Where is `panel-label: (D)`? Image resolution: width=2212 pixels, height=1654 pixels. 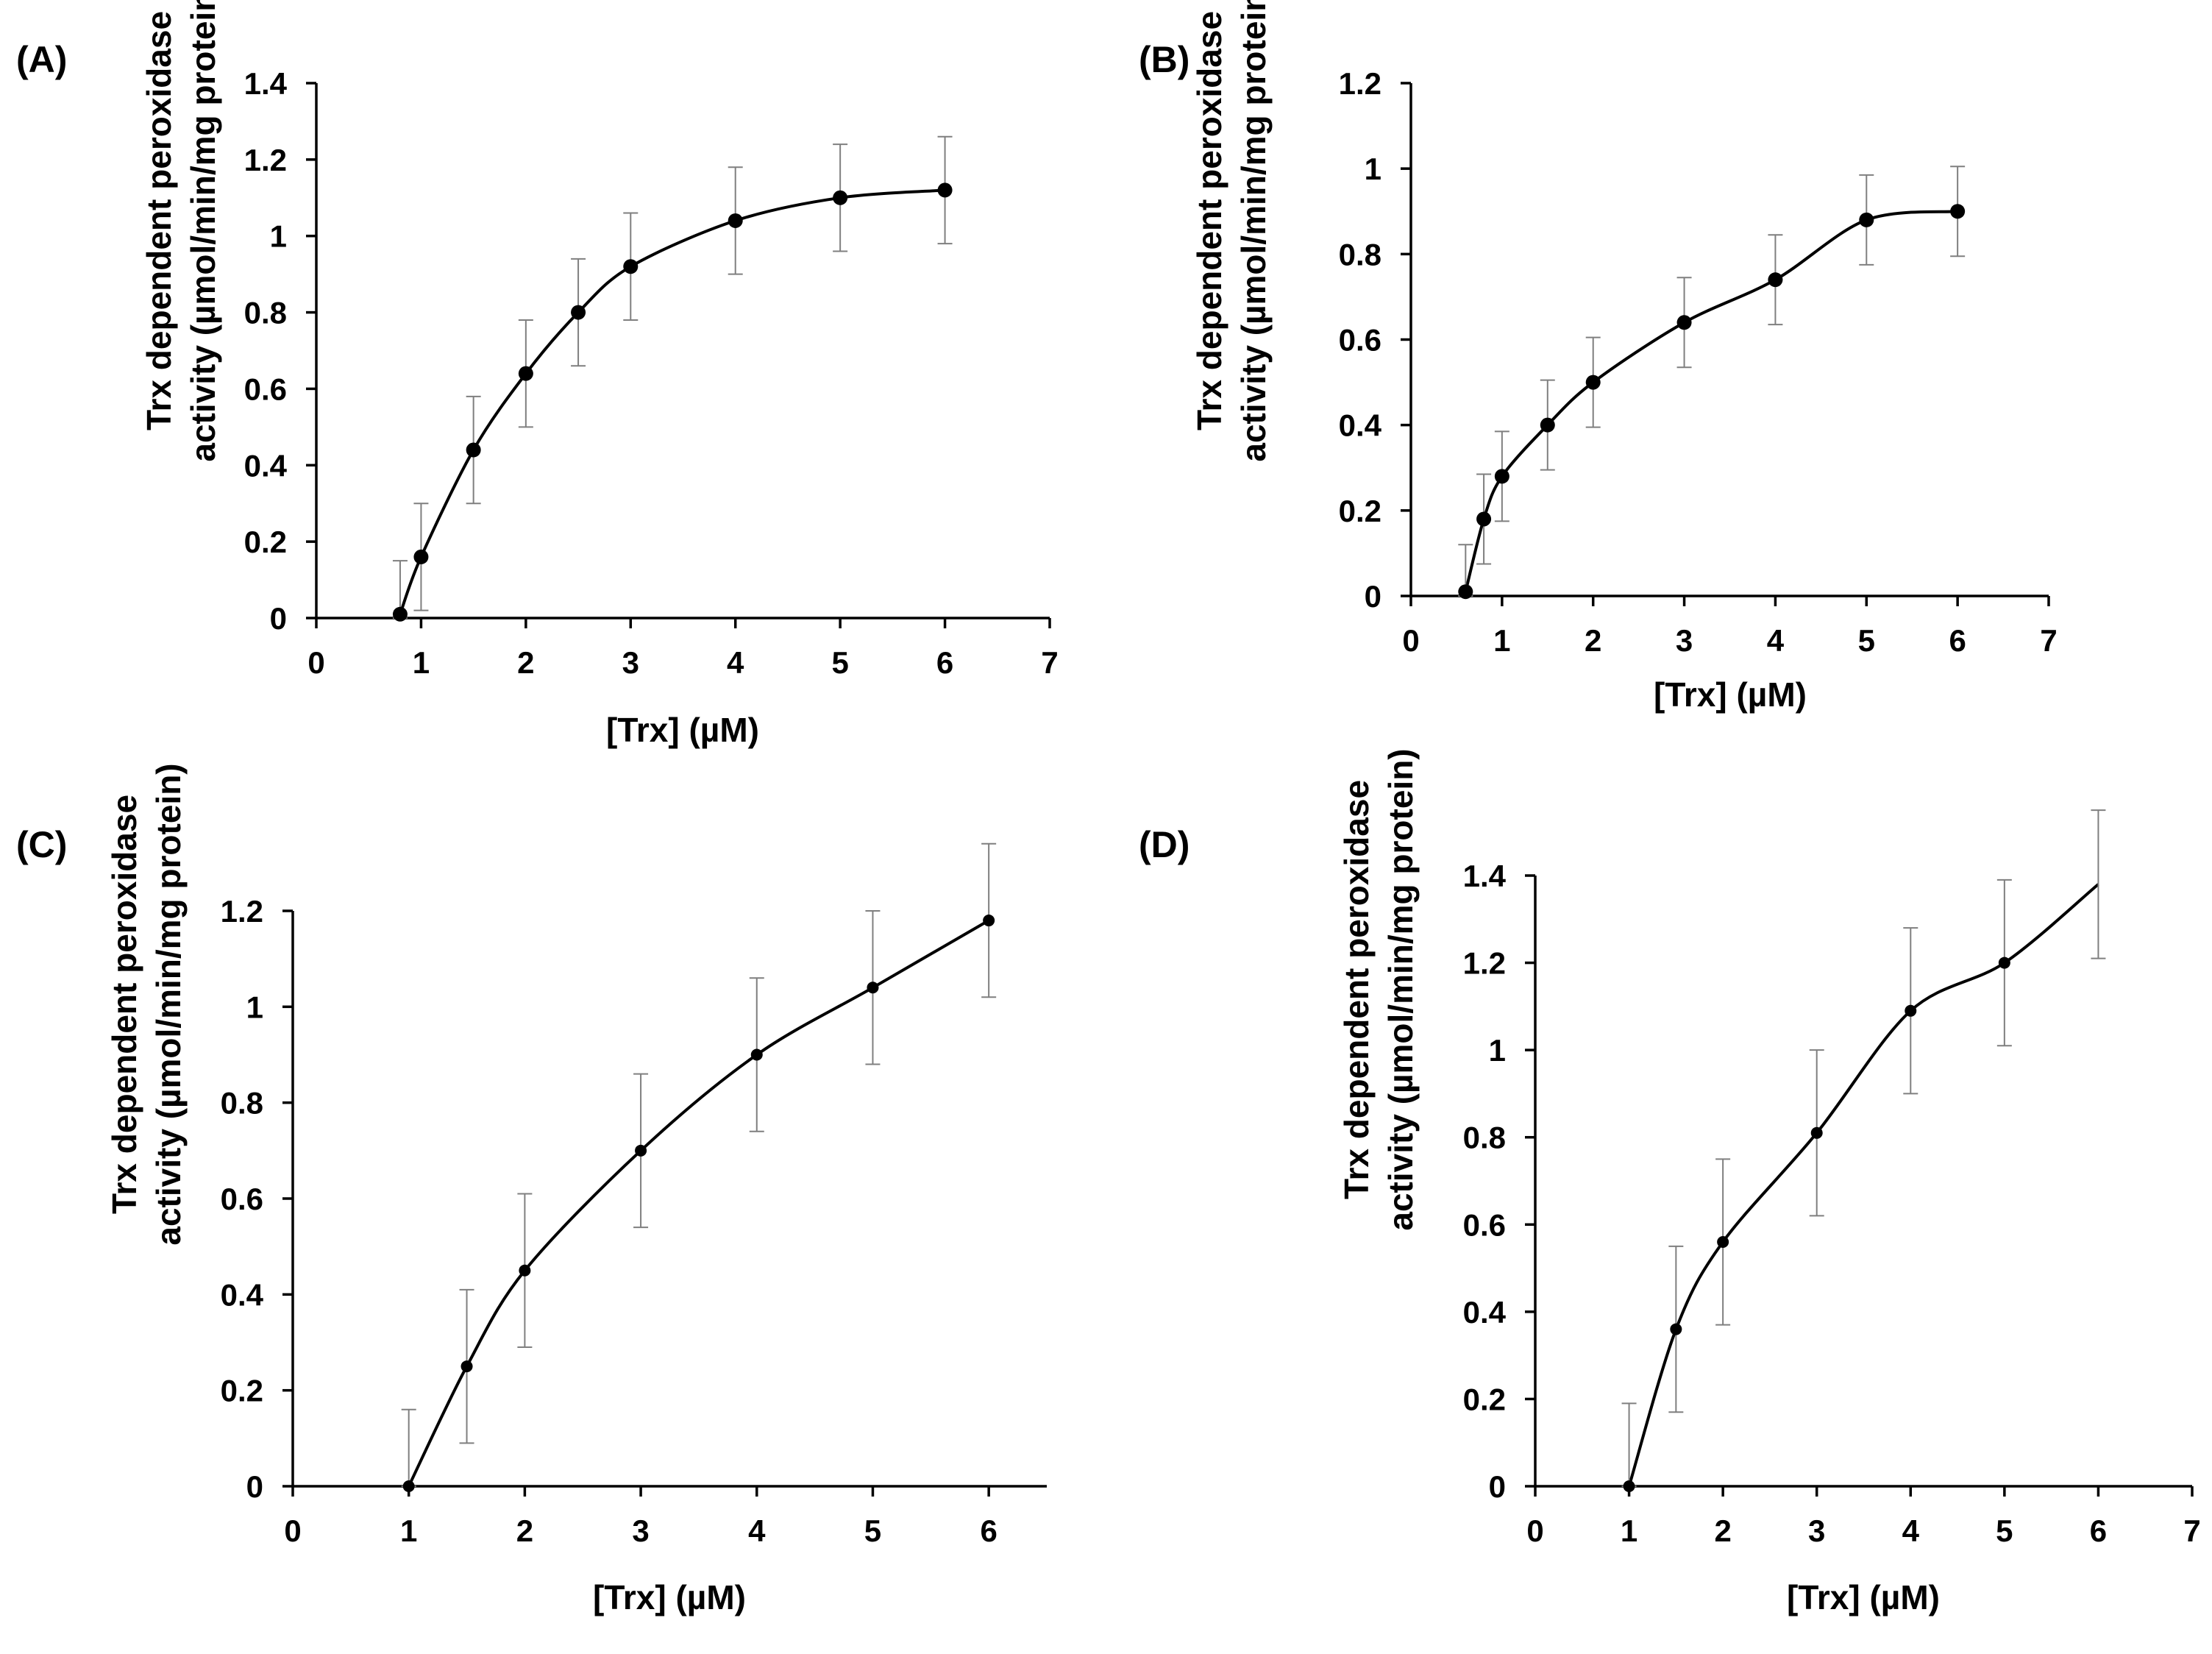
panel-label: (D) is located at coordinates (1164, 844).